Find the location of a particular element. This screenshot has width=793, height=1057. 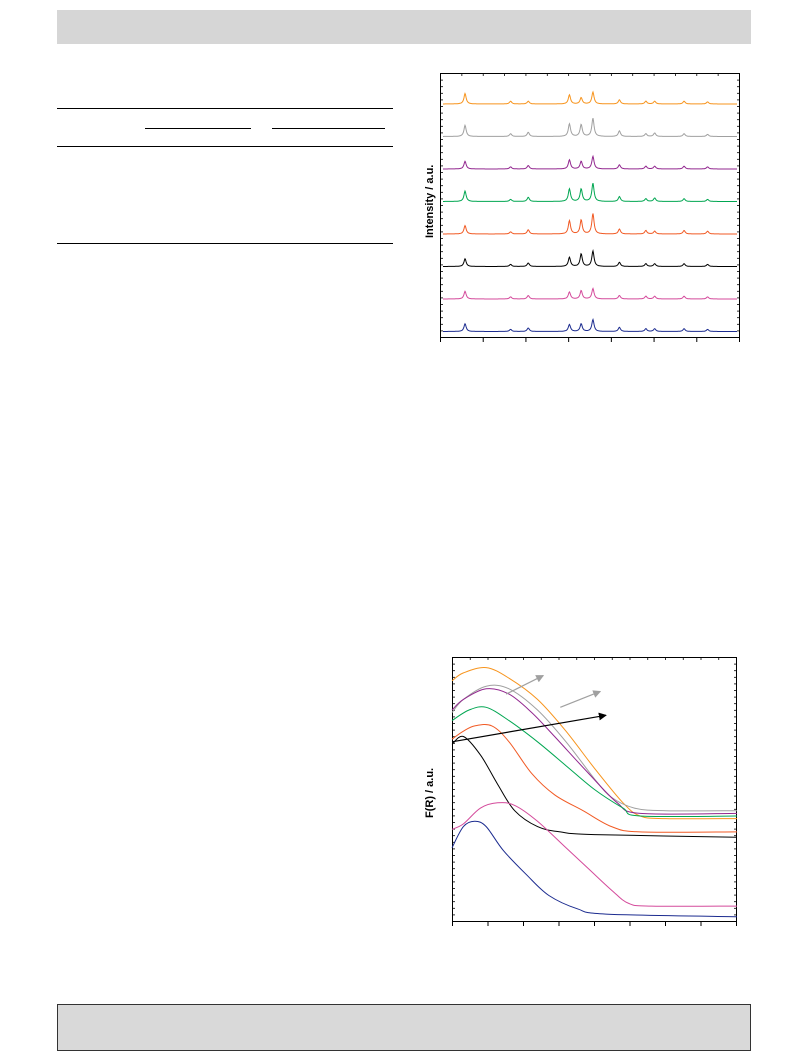

xrd-series-line-orange is located at coordinates (590, 97).